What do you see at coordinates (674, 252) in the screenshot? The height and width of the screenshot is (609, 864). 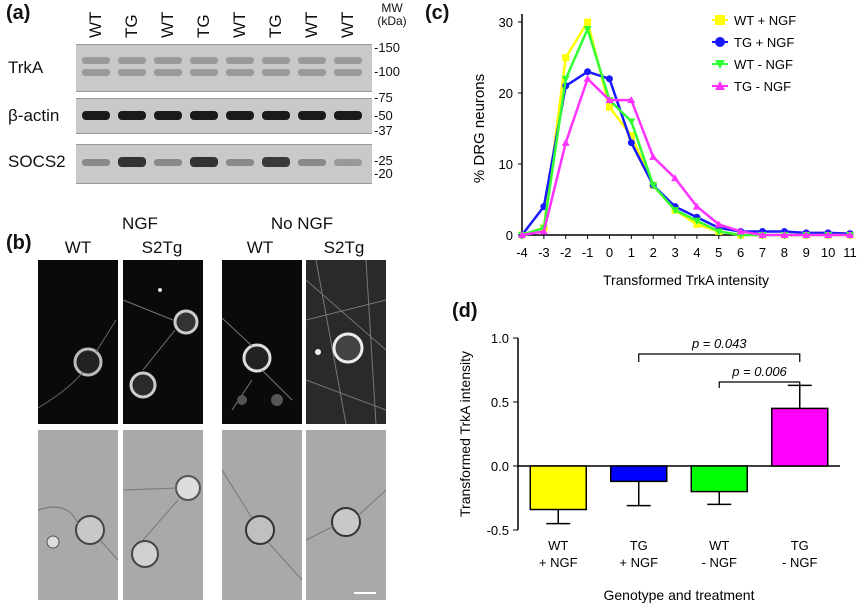 I see `x-tick-label: 3` at bounding box center [674, 252].